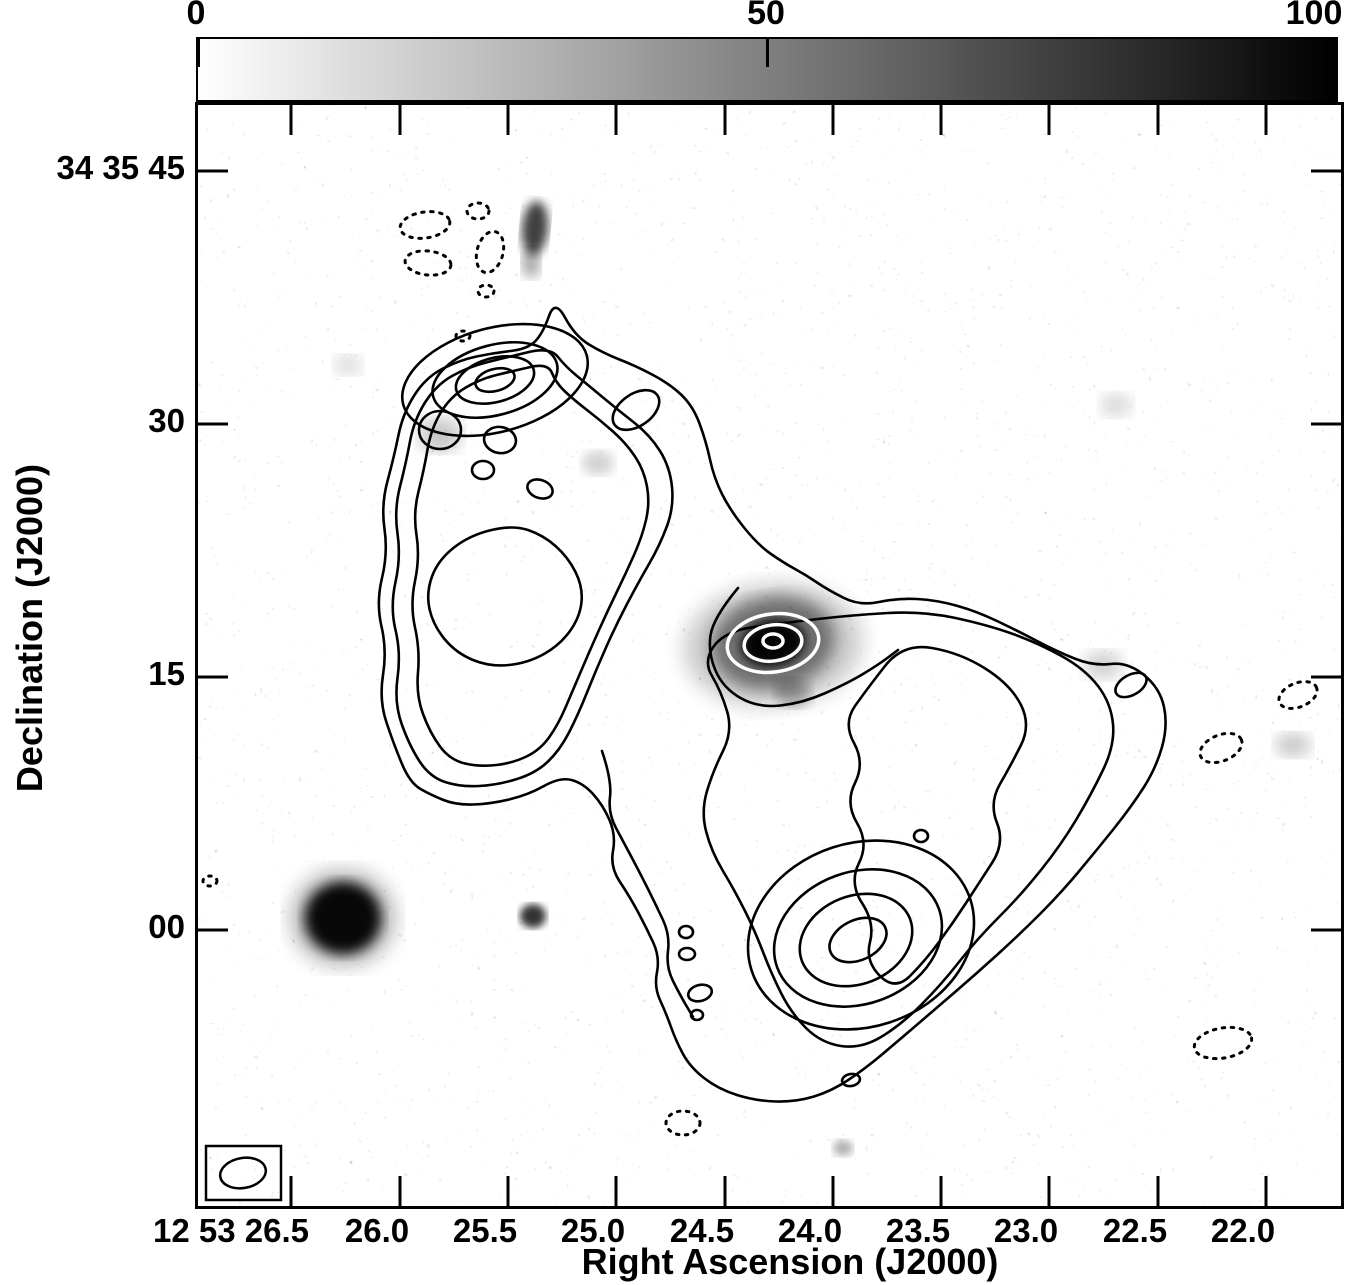 Image resolution: width=1348 pixels, height=1285 pixels. What do you see at coordinates (1314, 16) in the screenshot?
I see `colorbar-tick-label: 100` at bounding box center [1314, 16].